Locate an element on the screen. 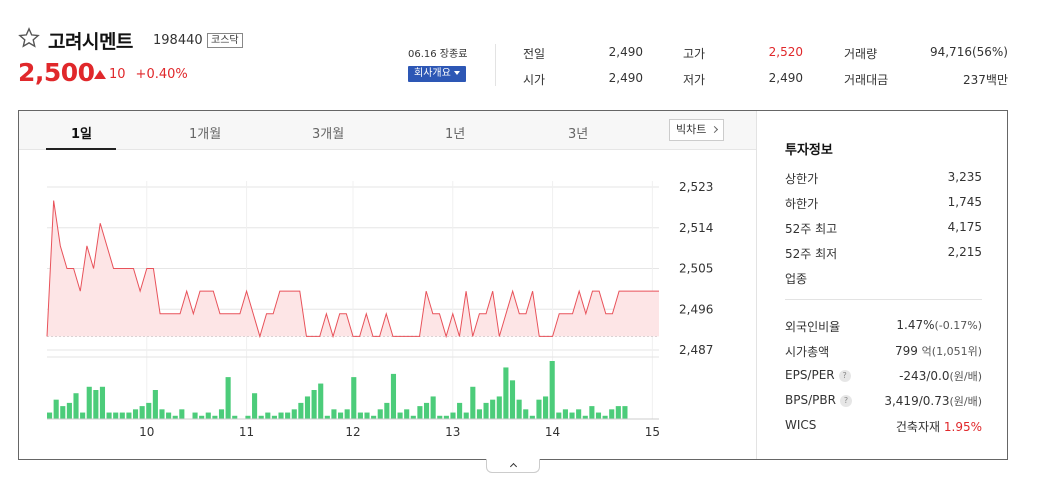 This screenshot has width=1046, height=483. tab-1day: 1일 is located at coordinates (82, 134).